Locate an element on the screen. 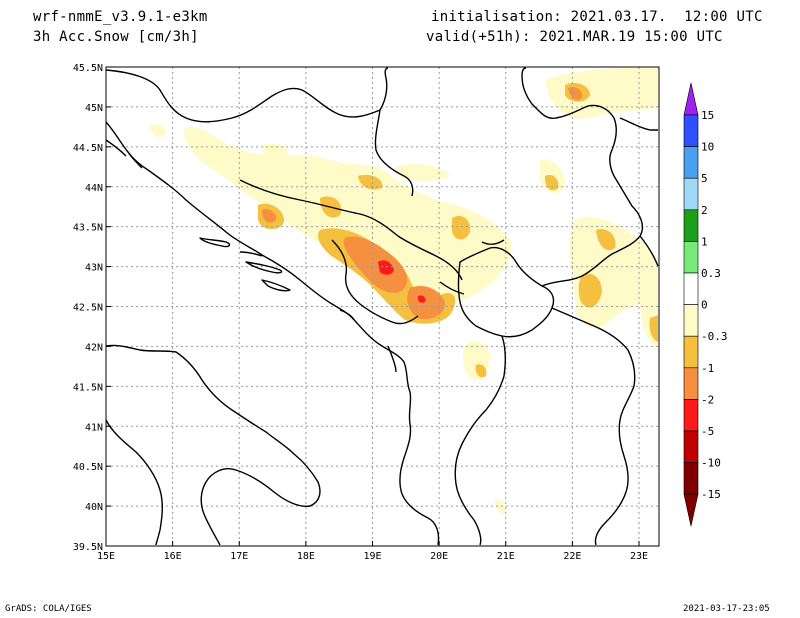 This screenshot has width=800, height=618. lat-tick-label: 40.5N is located at coordinates (88, 467).